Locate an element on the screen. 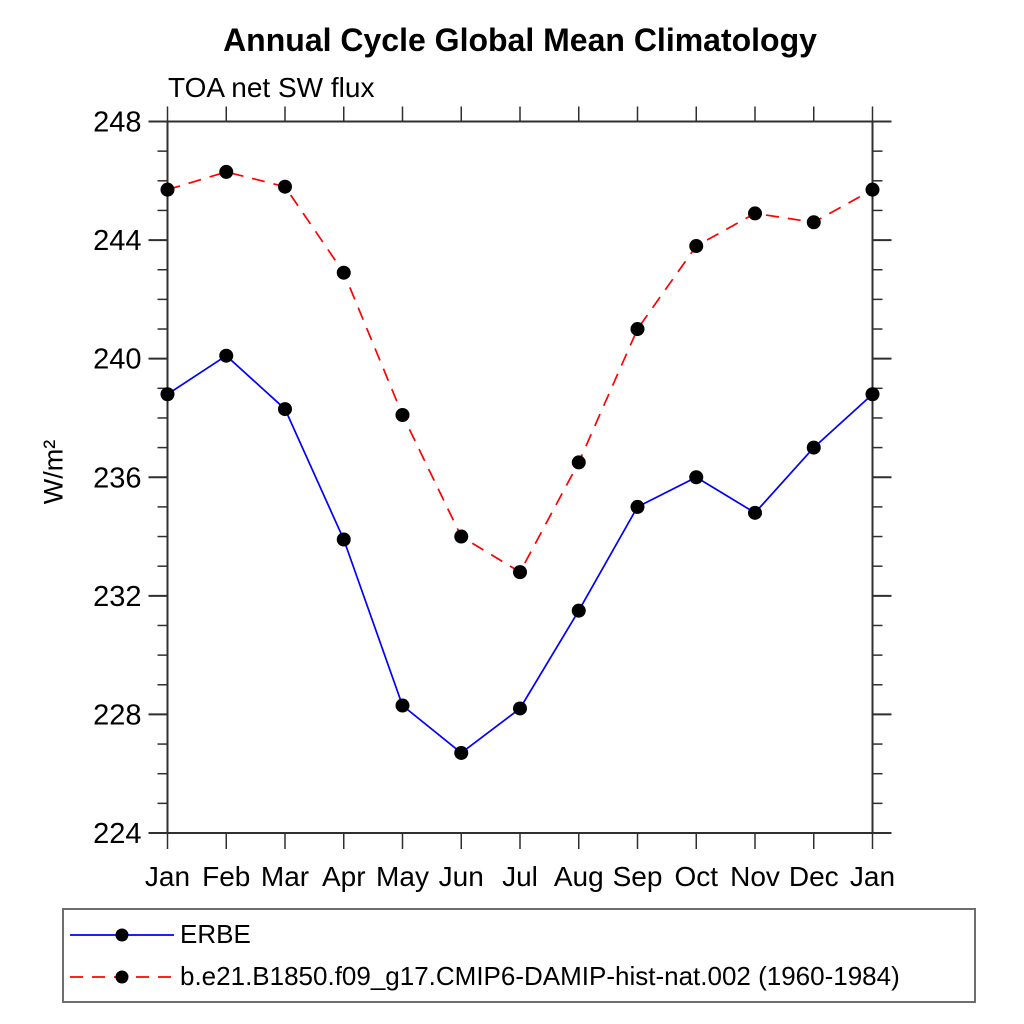  x-tick-label: Nov is located at coordinates (755, 876).